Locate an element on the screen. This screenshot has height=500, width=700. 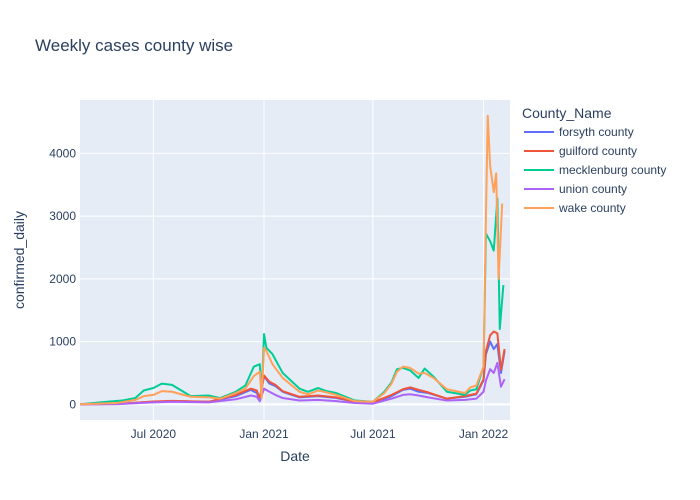
legend-item: union county is located at coordinates (575, 189).